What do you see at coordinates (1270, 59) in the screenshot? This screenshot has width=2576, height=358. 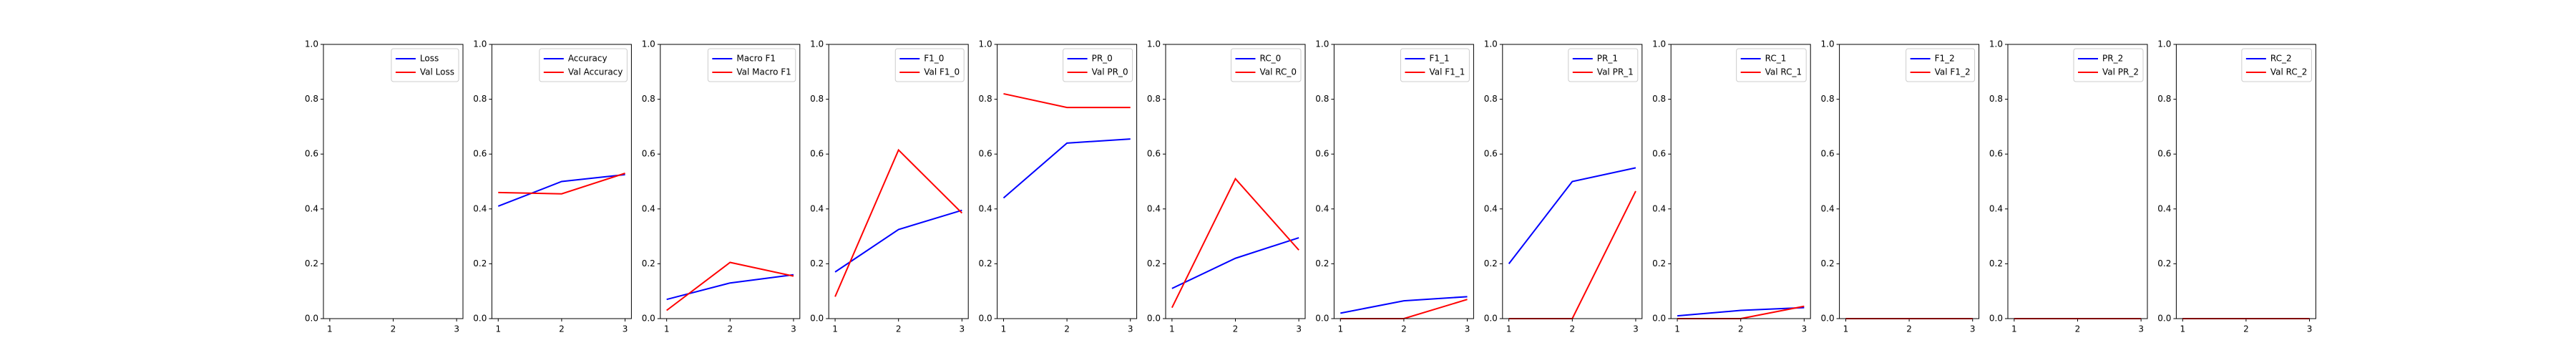 I see `legend-label: RC_0` at bounding box center [1270, 59].